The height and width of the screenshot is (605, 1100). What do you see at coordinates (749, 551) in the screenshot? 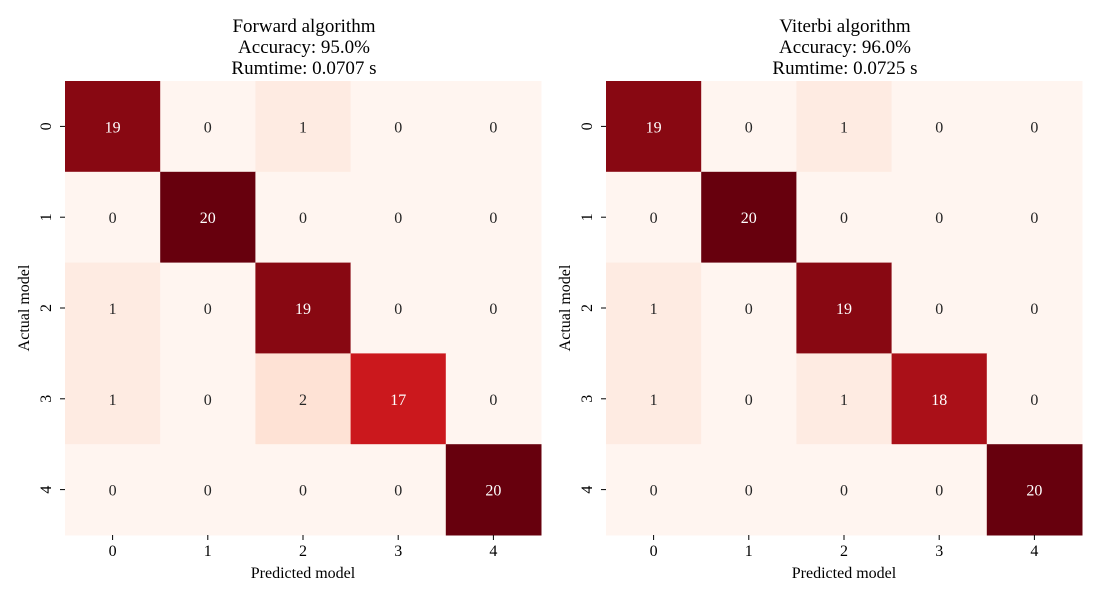
I see `x-tick-label: 1` at bounding box center [749, 551].